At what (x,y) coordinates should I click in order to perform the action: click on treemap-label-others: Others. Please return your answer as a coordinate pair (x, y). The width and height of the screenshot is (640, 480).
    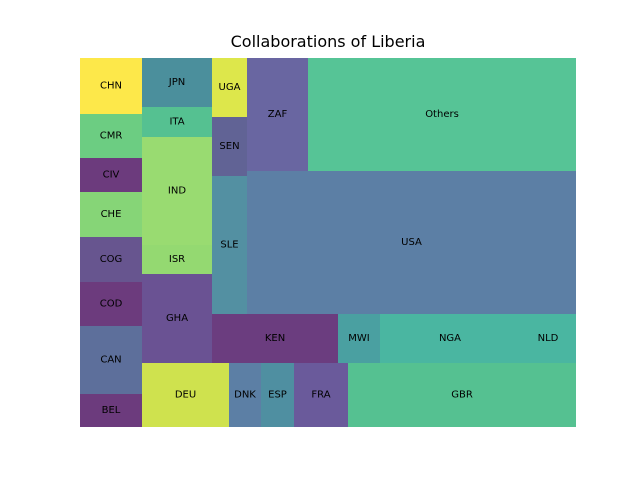
    Looking at the image, I should click on (442, 114).